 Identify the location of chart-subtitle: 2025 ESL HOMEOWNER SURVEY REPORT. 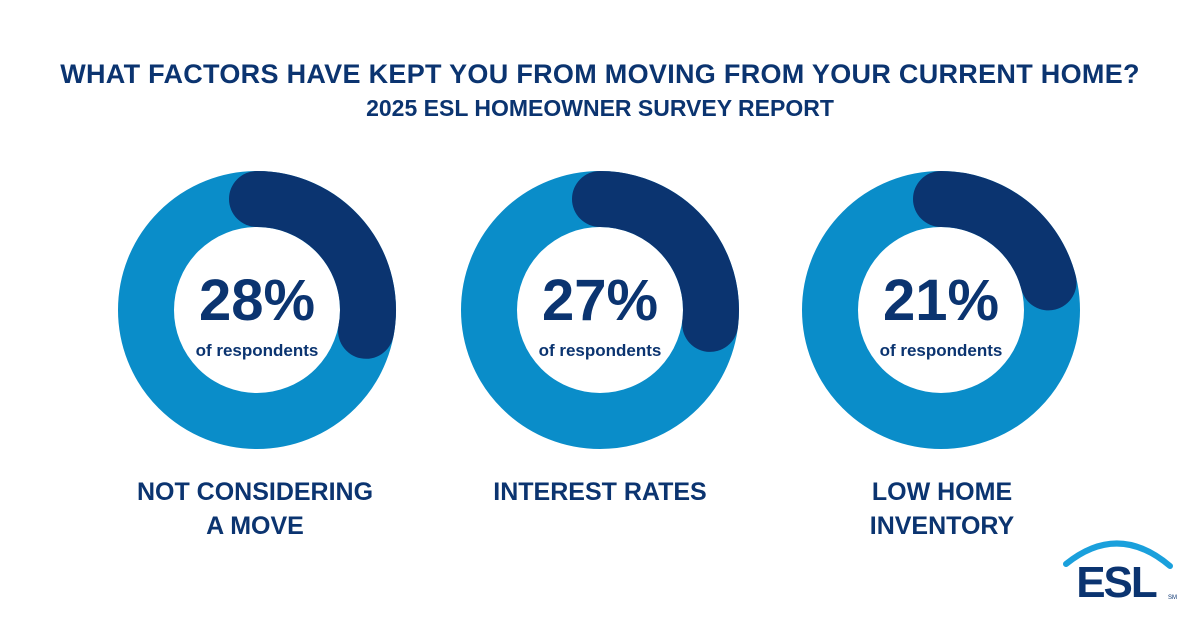
(600, 108).